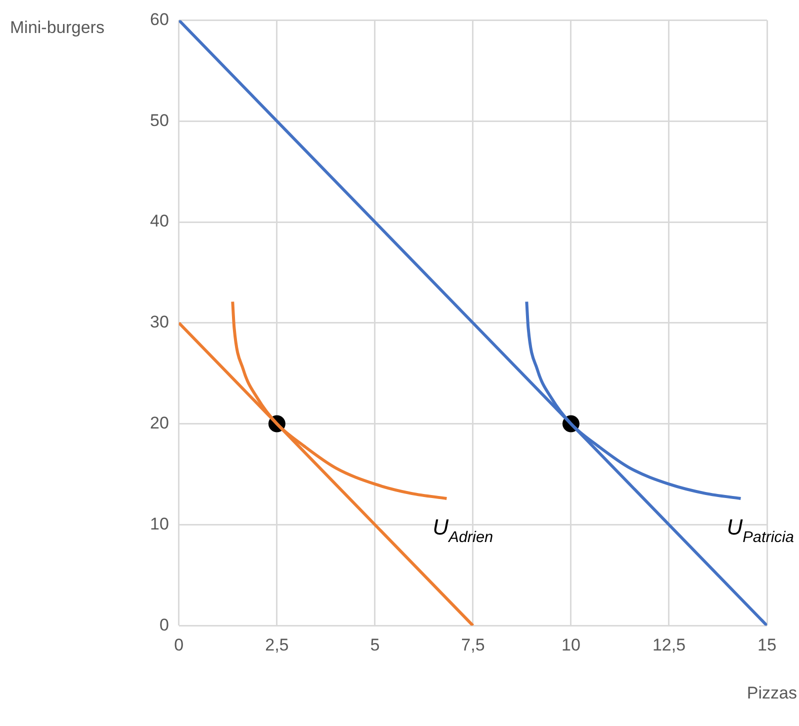 The height and width of the screenshot is (726, 799). I want to click on line-series, so click(633, 400).